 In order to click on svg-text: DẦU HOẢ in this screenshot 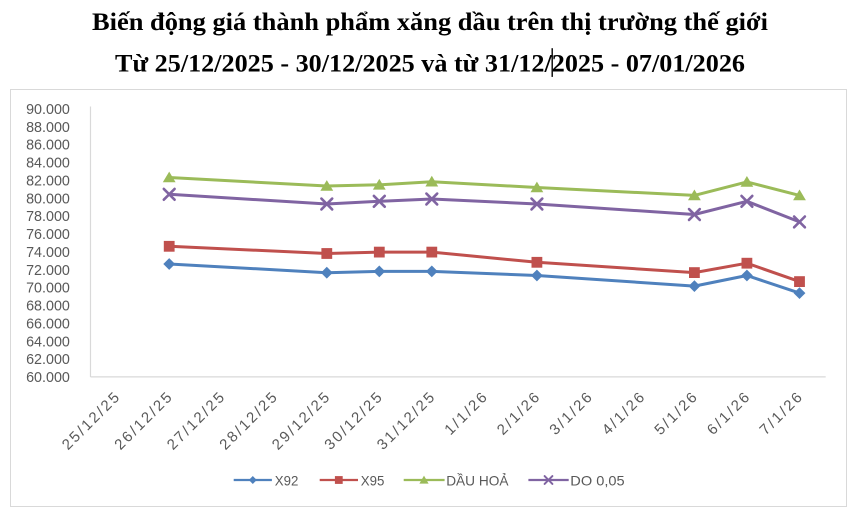, I will do `click(477, 481)`.